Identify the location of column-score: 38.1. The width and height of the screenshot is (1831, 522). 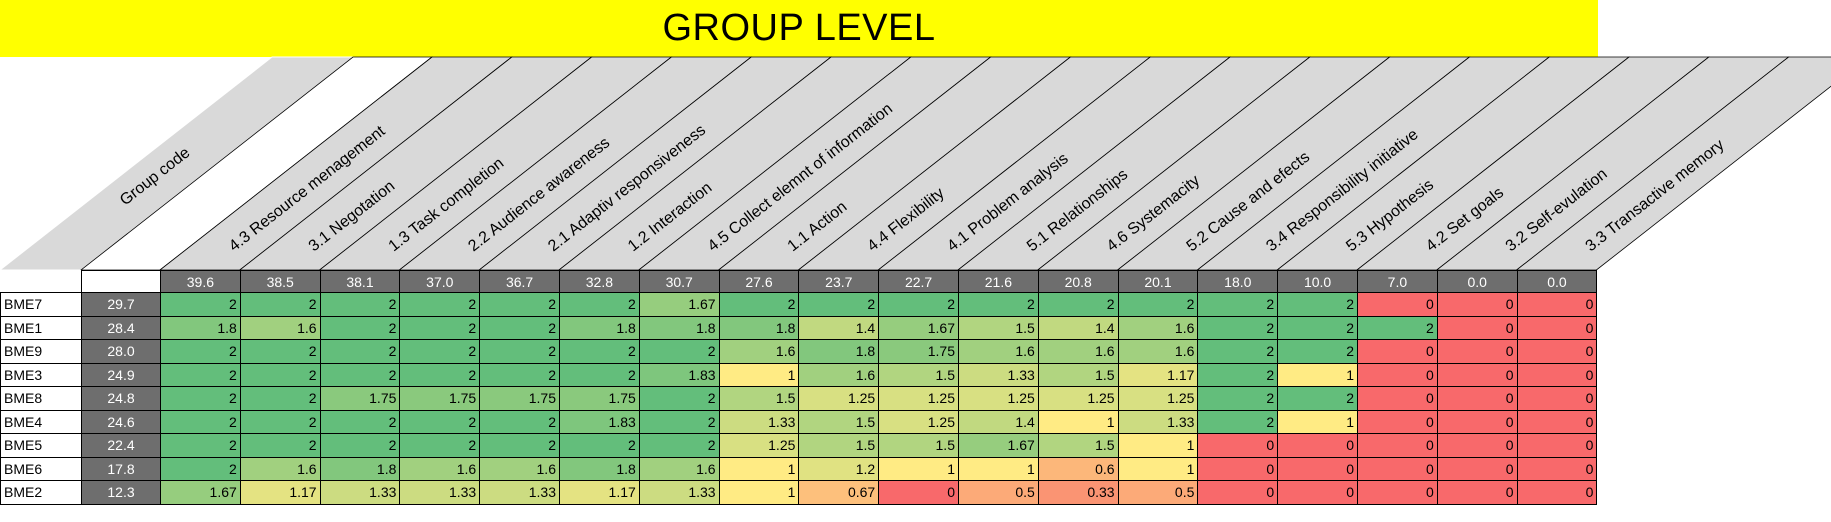
(360, 281).